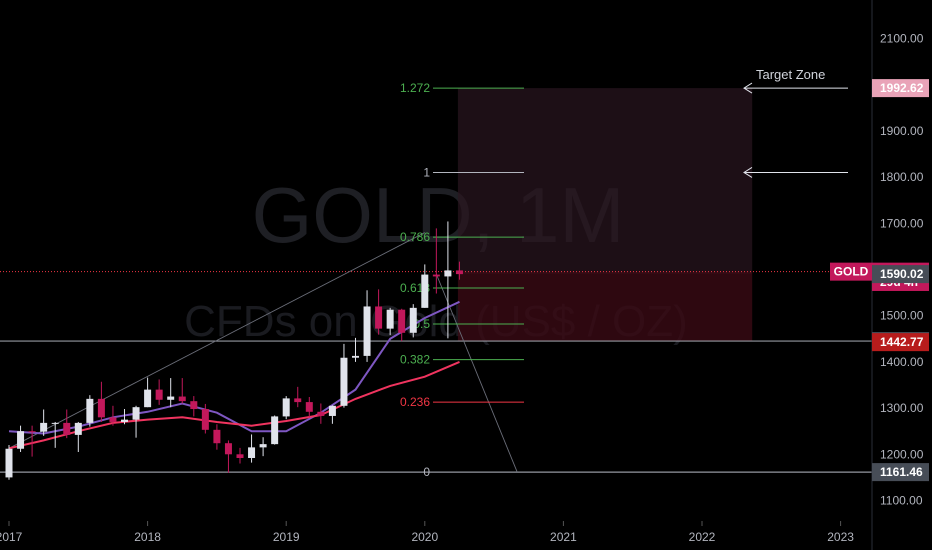  I want to click on fib-level-label: 0.382, so click(415, 360).